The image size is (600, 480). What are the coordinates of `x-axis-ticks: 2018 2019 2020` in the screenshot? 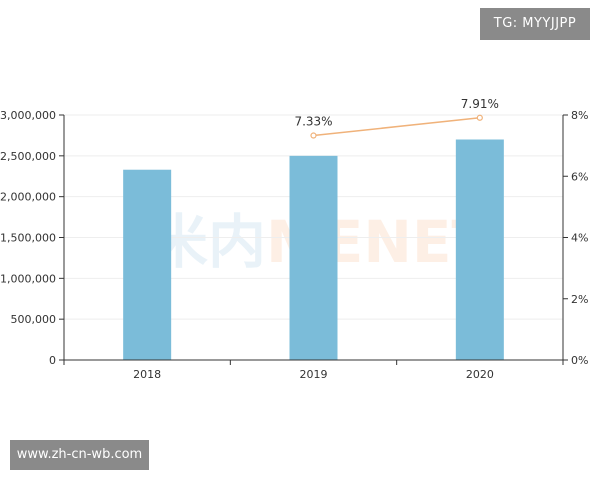 It's located at (313, 370).